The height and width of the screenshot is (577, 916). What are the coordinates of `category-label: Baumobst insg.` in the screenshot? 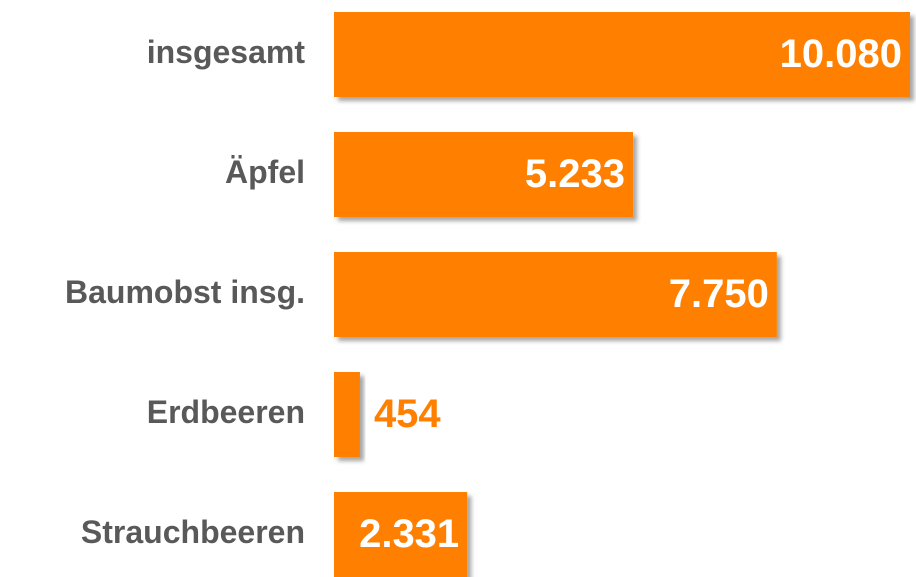 It's located at (185, 292).